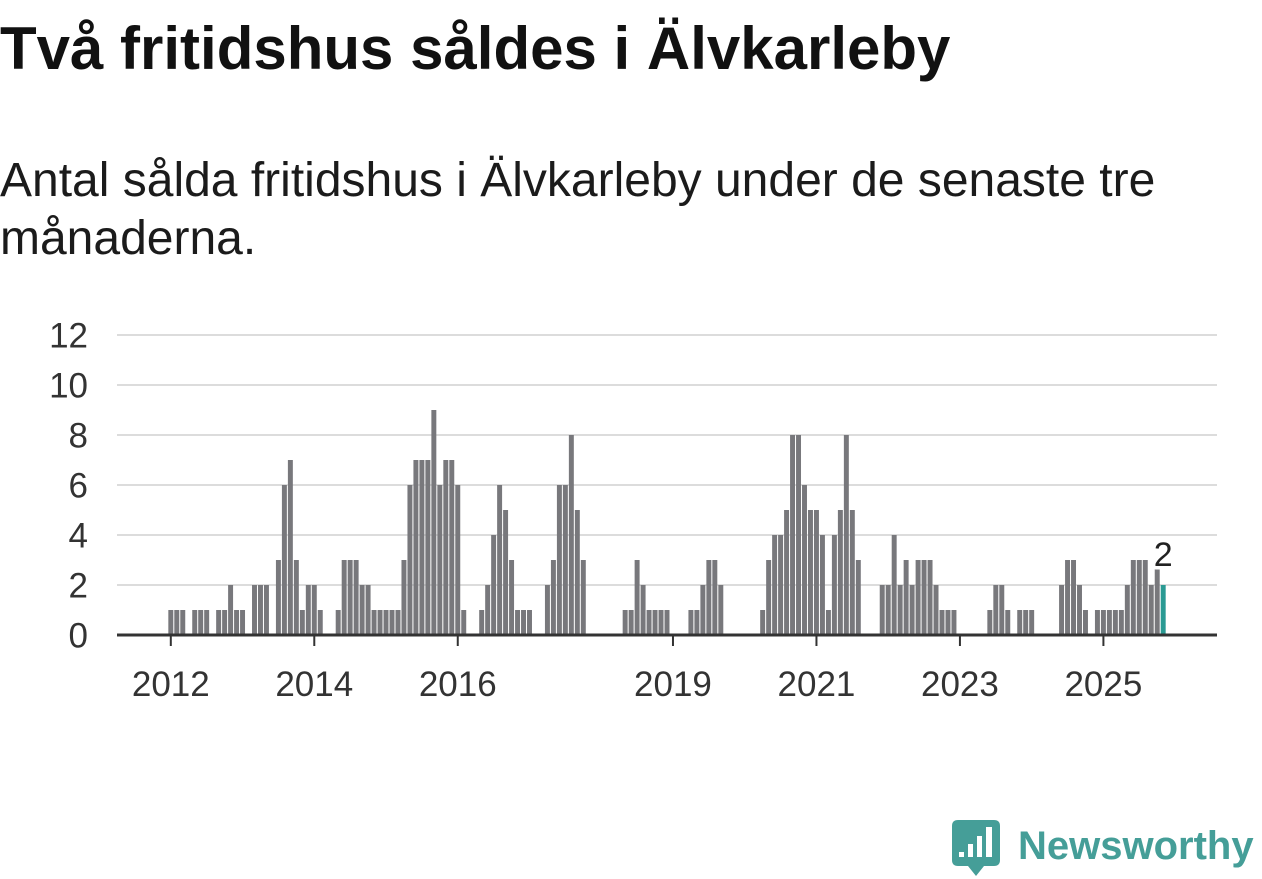  I want to click on x-tick-label: 2012, so click(171, 684).